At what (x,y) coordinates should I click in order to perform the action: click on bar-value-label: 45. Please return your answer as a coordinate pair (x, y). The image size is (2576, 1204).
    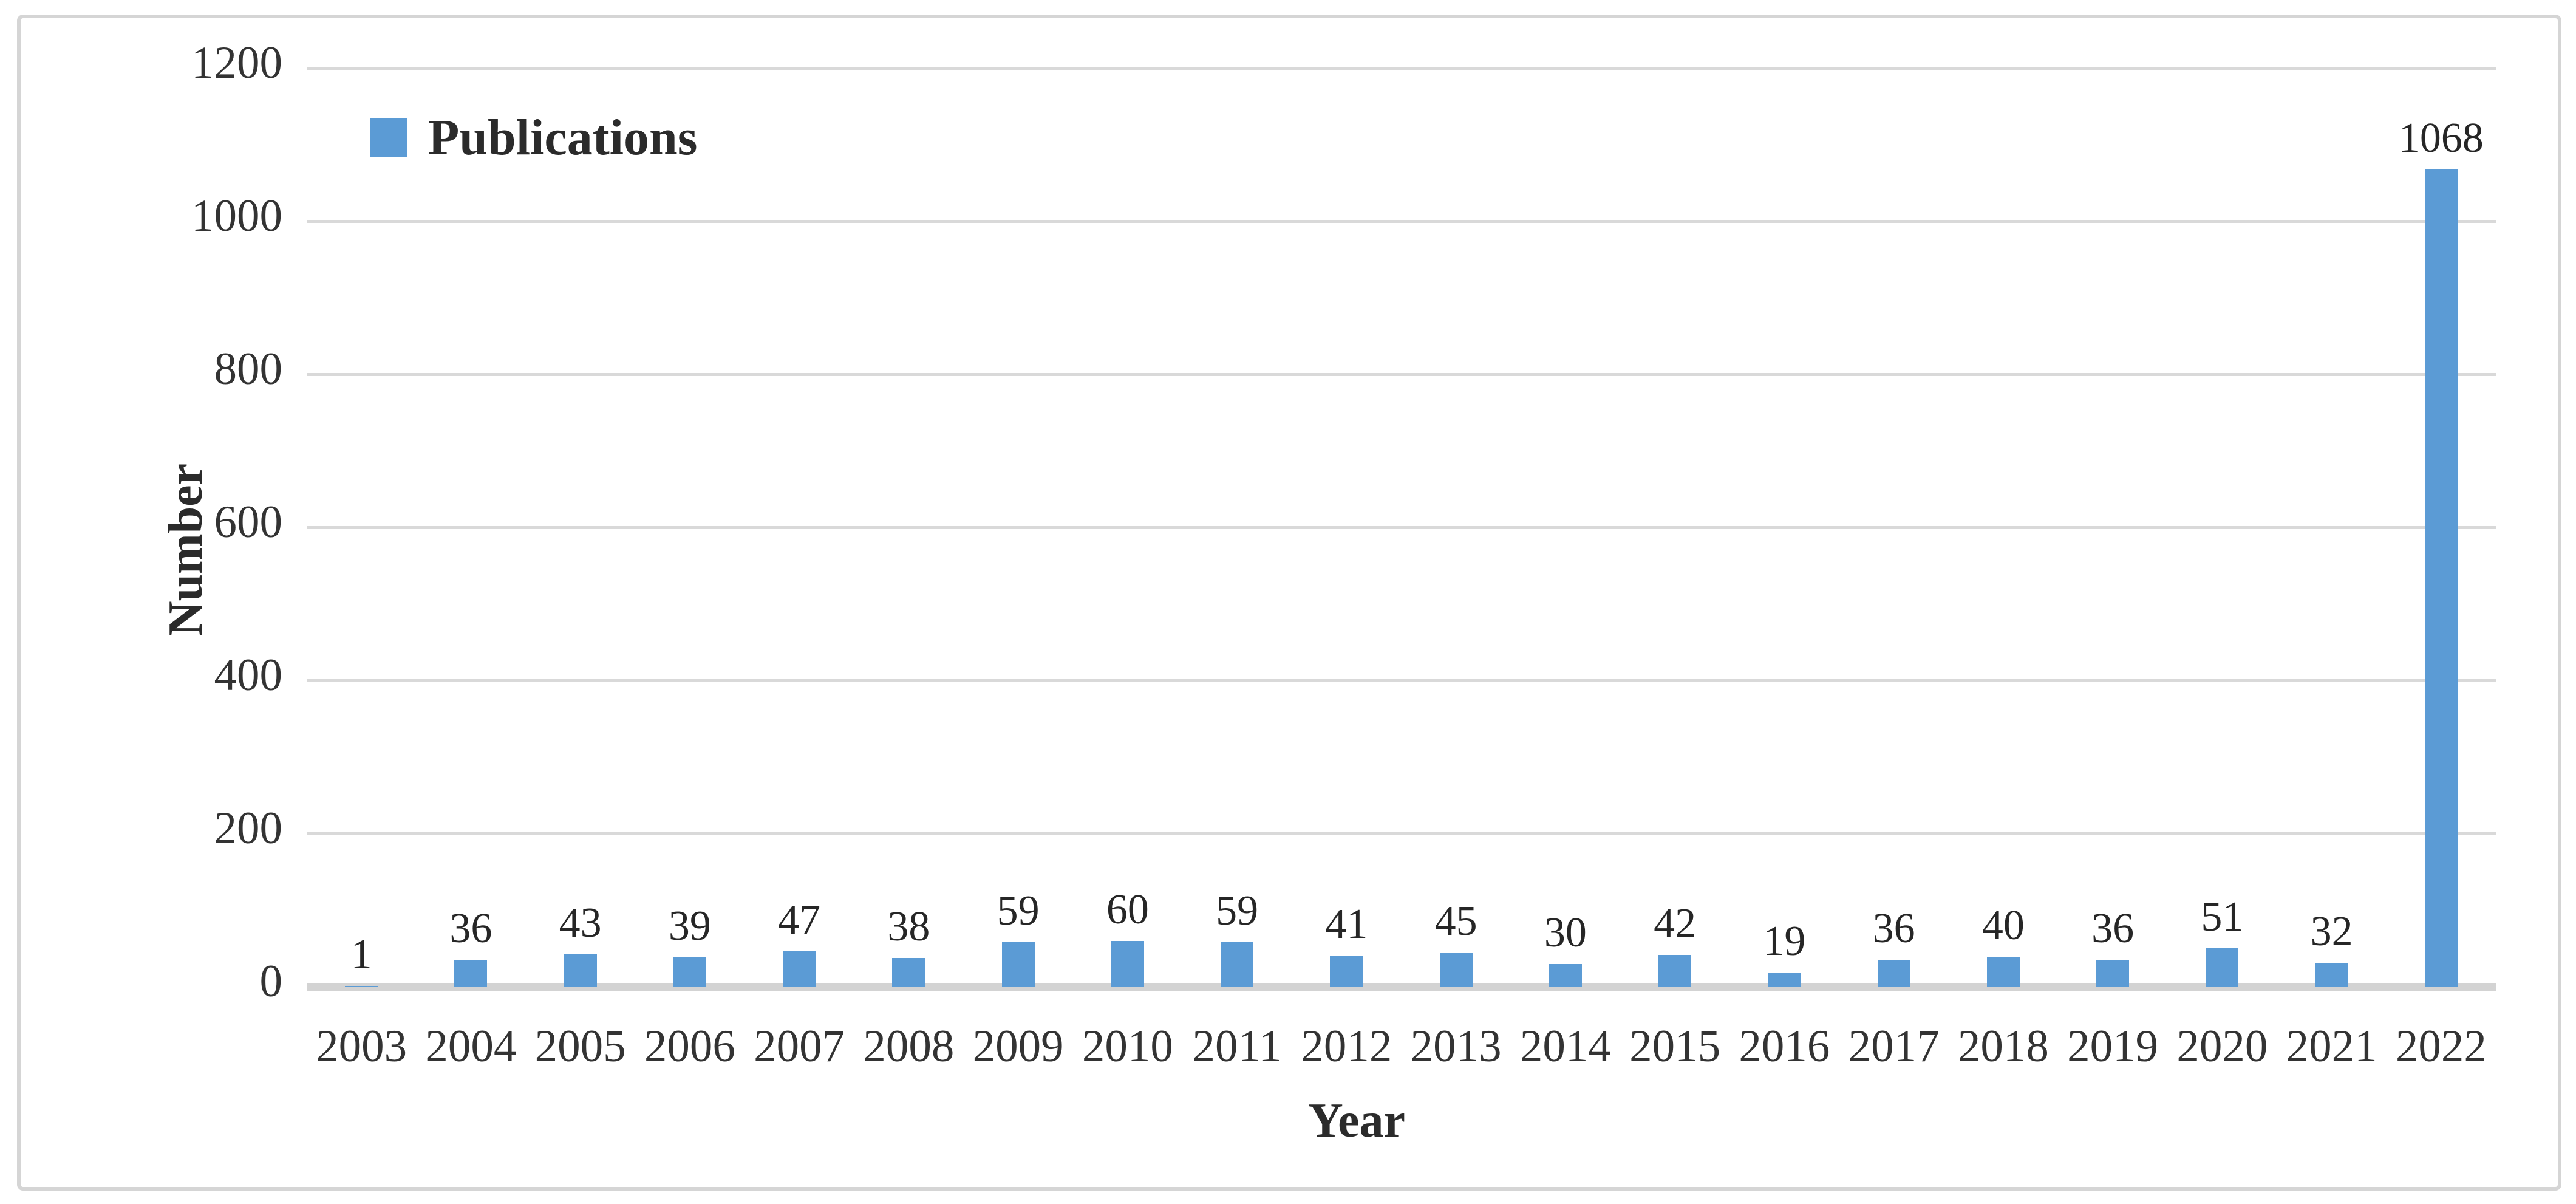
    Looking at the image, I should click on (1455, 921).